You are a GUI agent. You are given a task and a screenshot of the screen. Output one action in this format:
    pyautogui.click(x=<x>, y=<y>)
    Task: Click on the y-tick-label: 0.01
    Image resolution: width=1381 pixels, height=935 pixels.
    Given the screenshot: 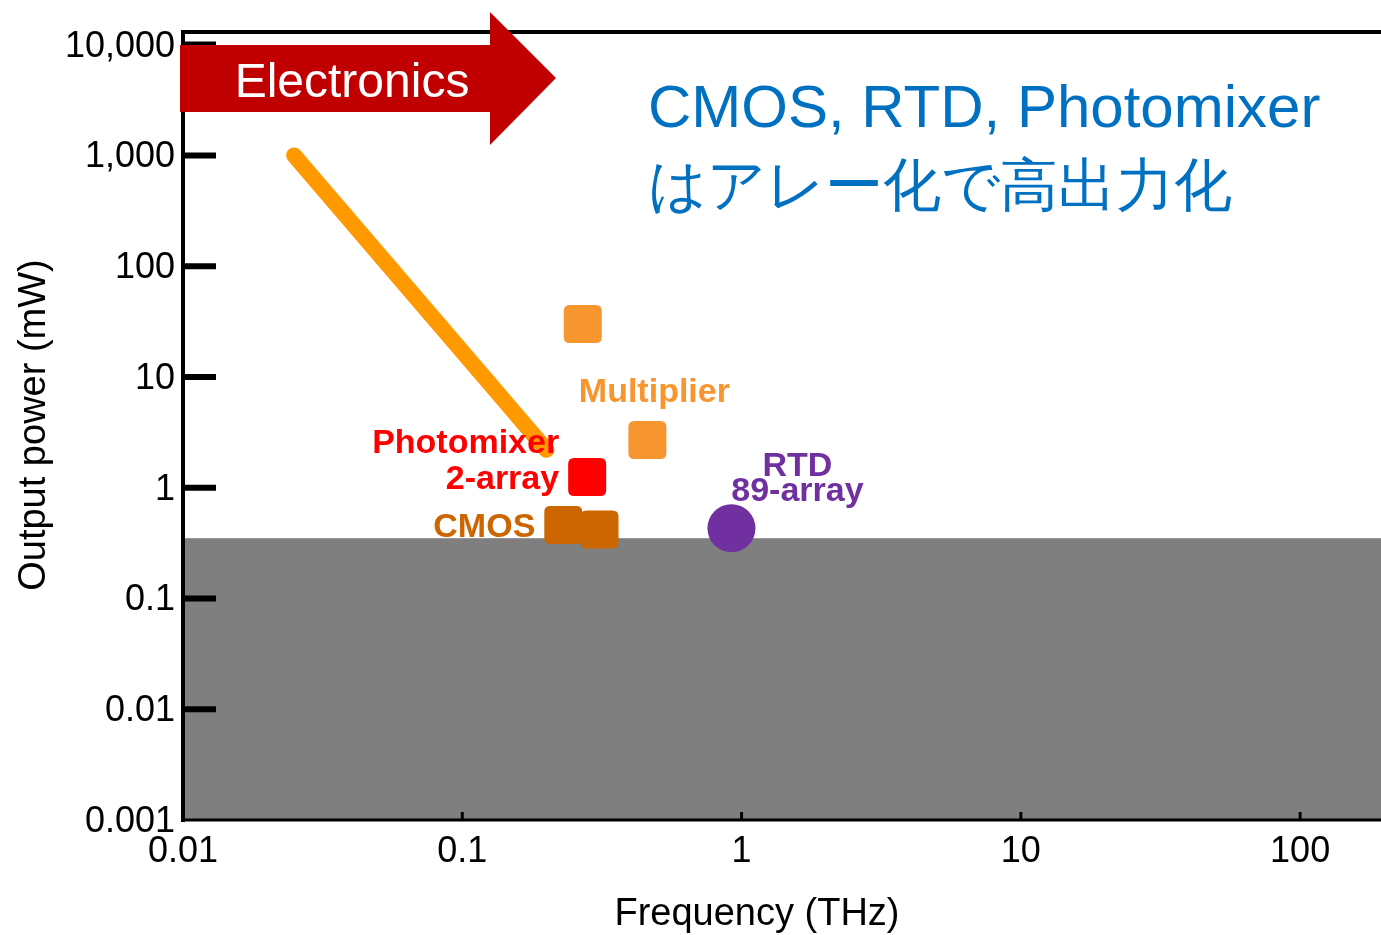 What is the action you would take?
    pyautogui.click(x=139, y=709)
    